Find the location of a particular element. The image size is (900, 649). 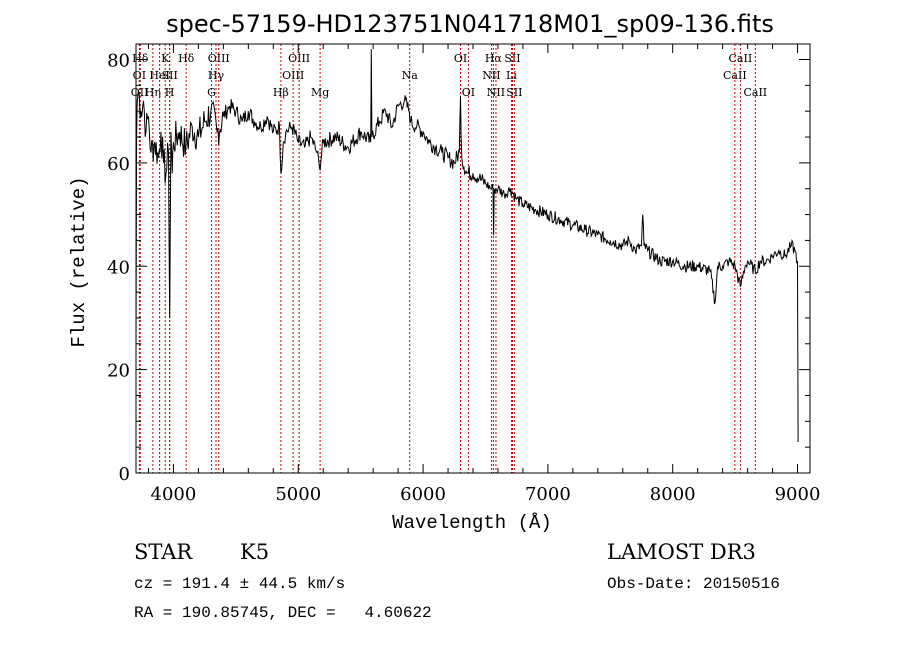

line-marker-label: OII is located at coordinates (140, 92).